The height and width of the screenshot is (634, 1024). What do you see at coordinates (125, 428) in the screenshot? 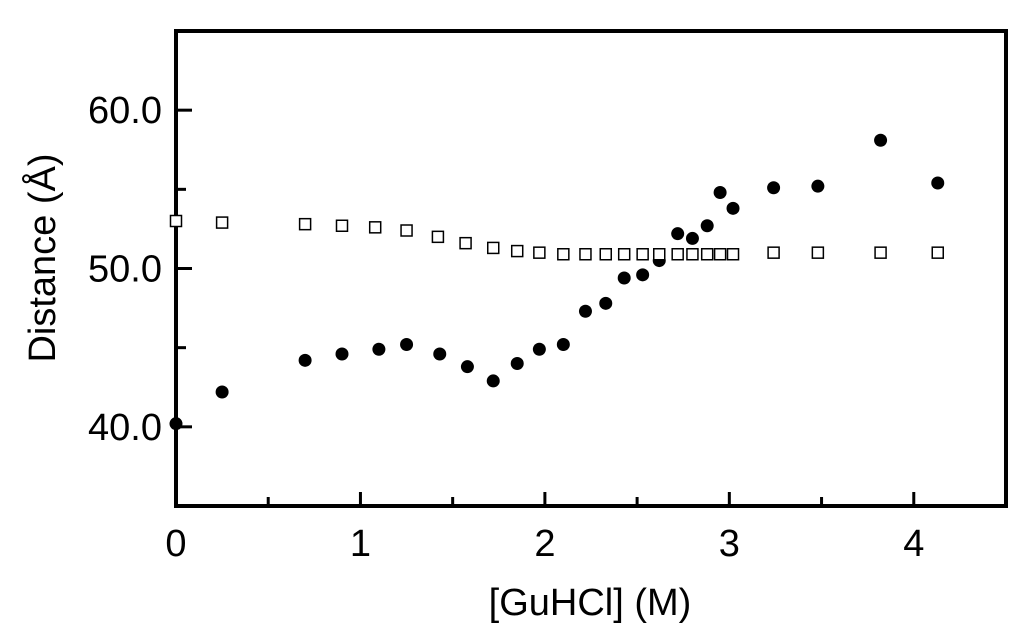
I see `y-tick-label: 40.0` at bounding box center [125, 428].